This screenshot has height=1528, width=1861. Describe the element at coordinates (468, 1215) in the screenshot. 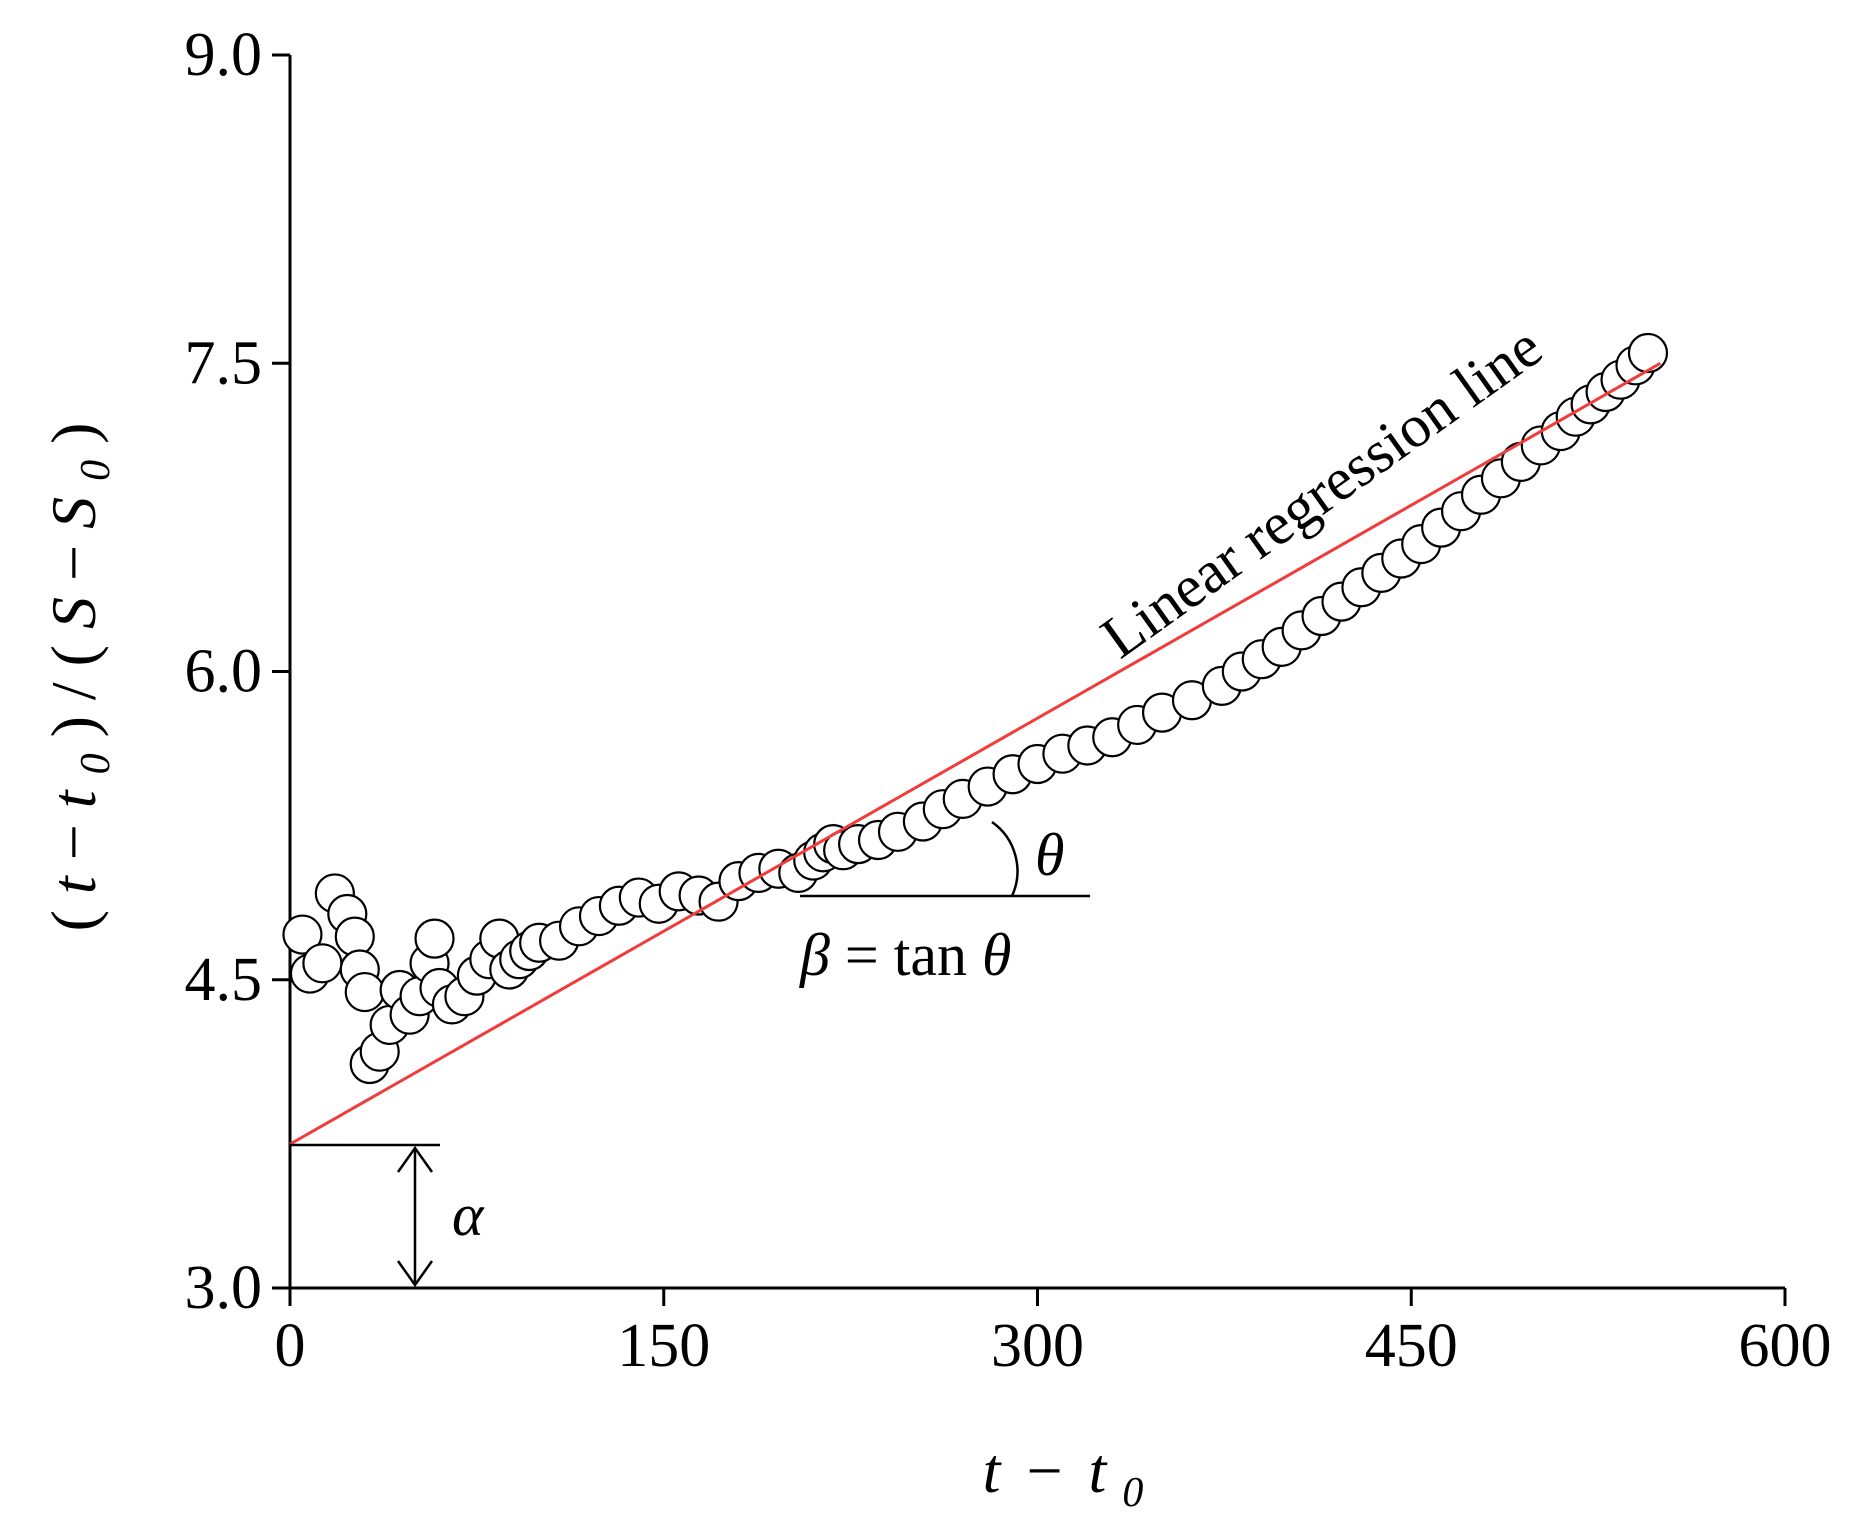

I see `alpha-label: α` at that location.